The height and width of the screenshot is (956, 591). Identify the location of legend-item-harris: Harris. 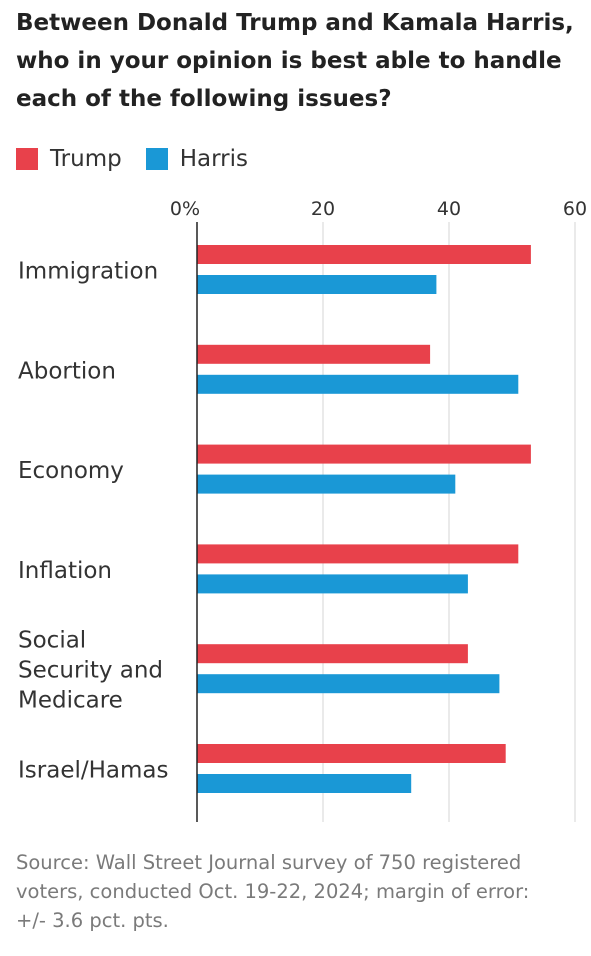
(196, 159).